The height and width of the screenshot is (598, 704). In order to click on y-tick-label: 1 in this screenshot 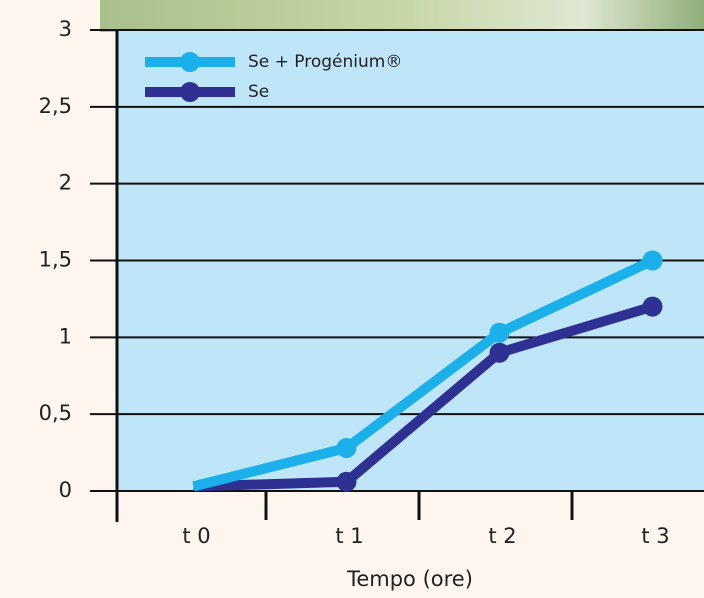, I will do `click(65, 336)`.